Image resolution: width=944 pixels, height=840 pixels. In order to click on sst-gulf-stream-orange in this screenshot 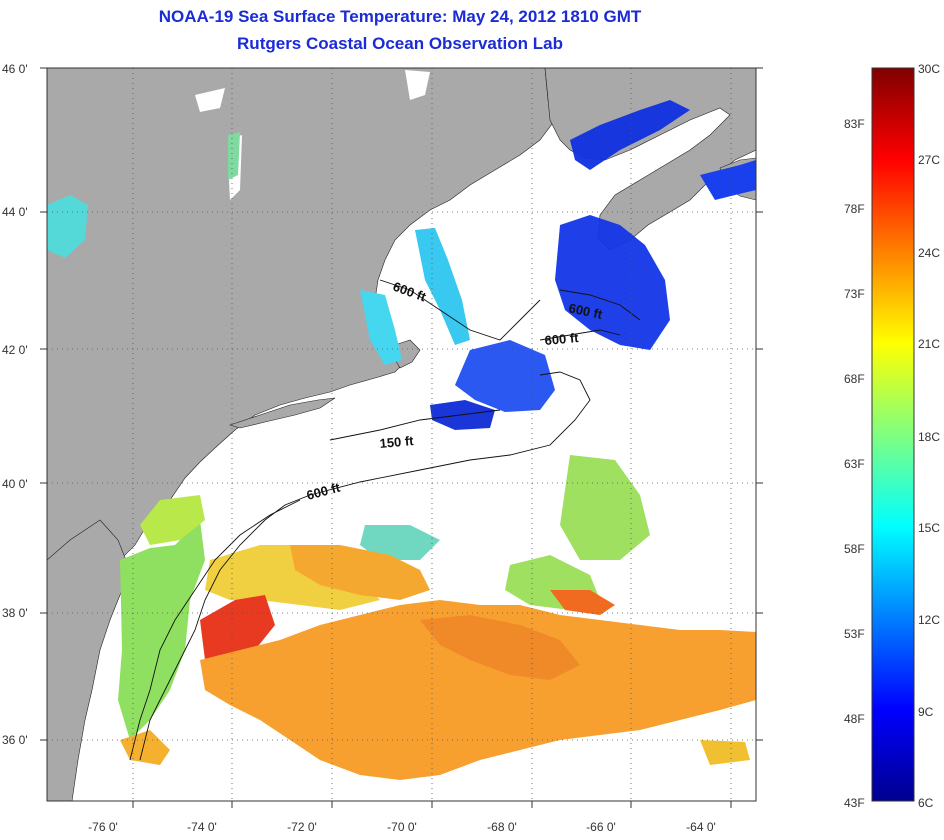, I will do `click(360, 572)`.